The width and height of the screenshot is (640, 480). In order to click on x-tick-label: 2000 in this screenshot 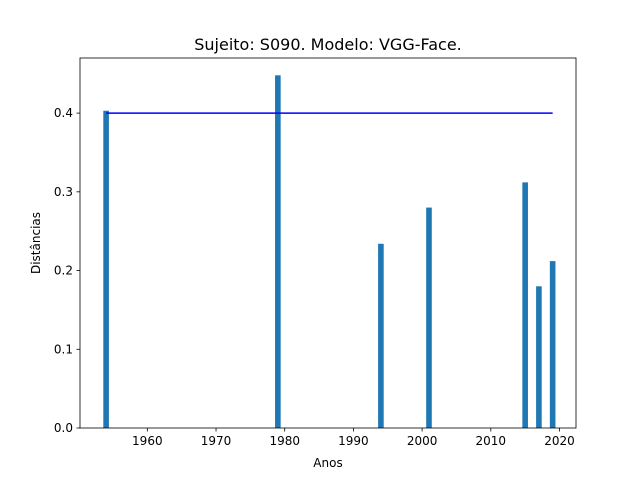, I will do `click(422, 441)`.